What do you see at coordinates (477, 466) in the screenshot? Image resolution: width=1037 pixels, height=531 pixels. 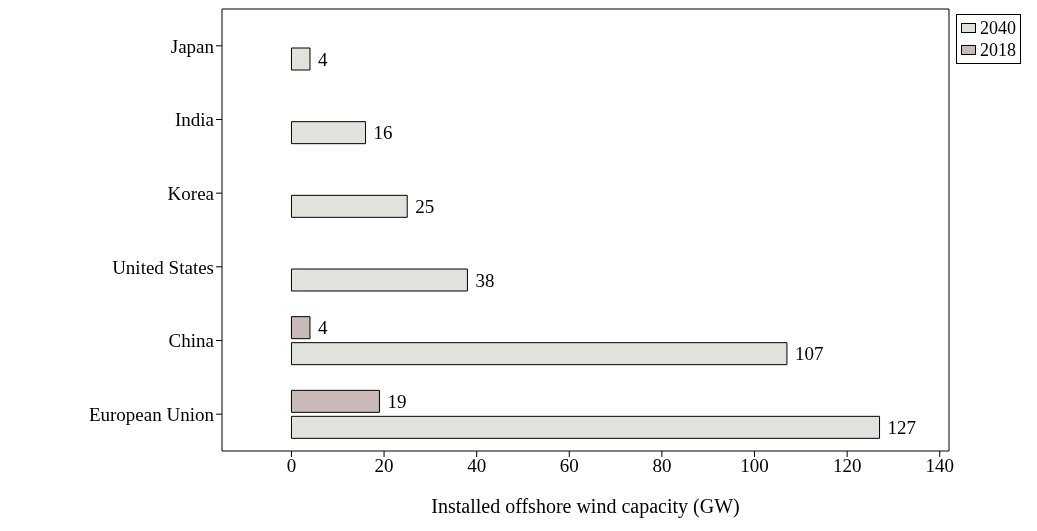 I see `x-tick-label: 40` at bounding box center [477, 466].